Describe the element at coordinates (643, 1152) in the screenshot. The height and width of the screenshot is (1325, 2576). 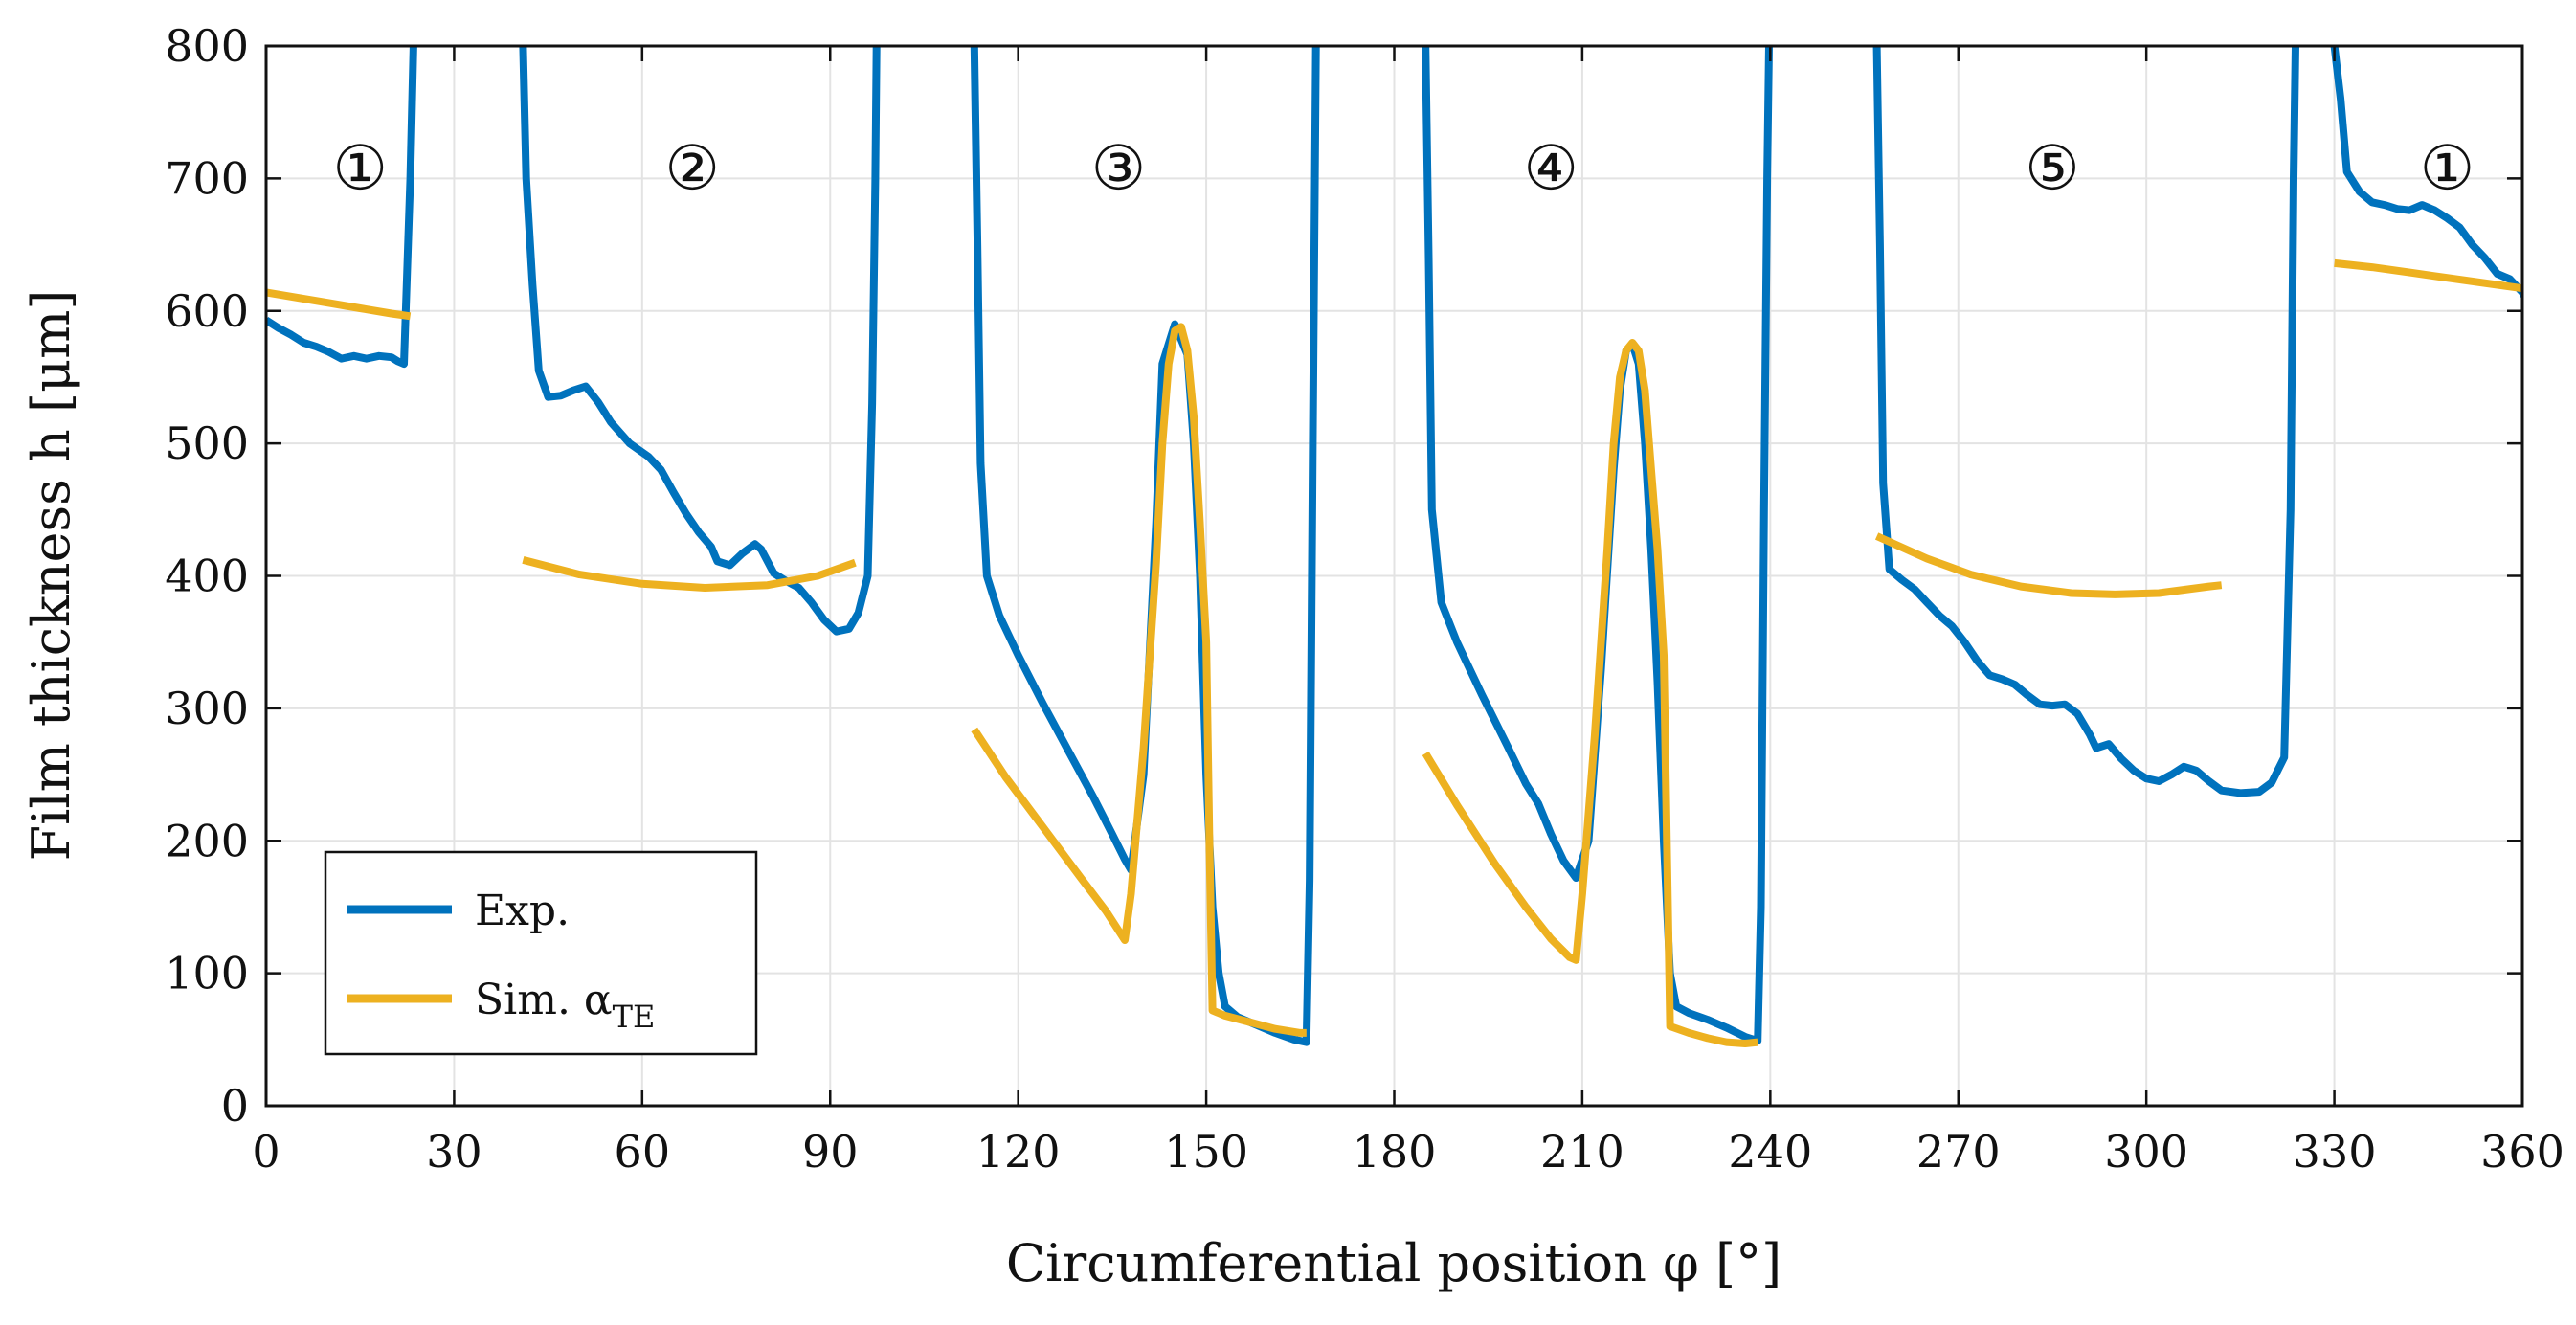
I see `x-tick-label: 60` at that location.